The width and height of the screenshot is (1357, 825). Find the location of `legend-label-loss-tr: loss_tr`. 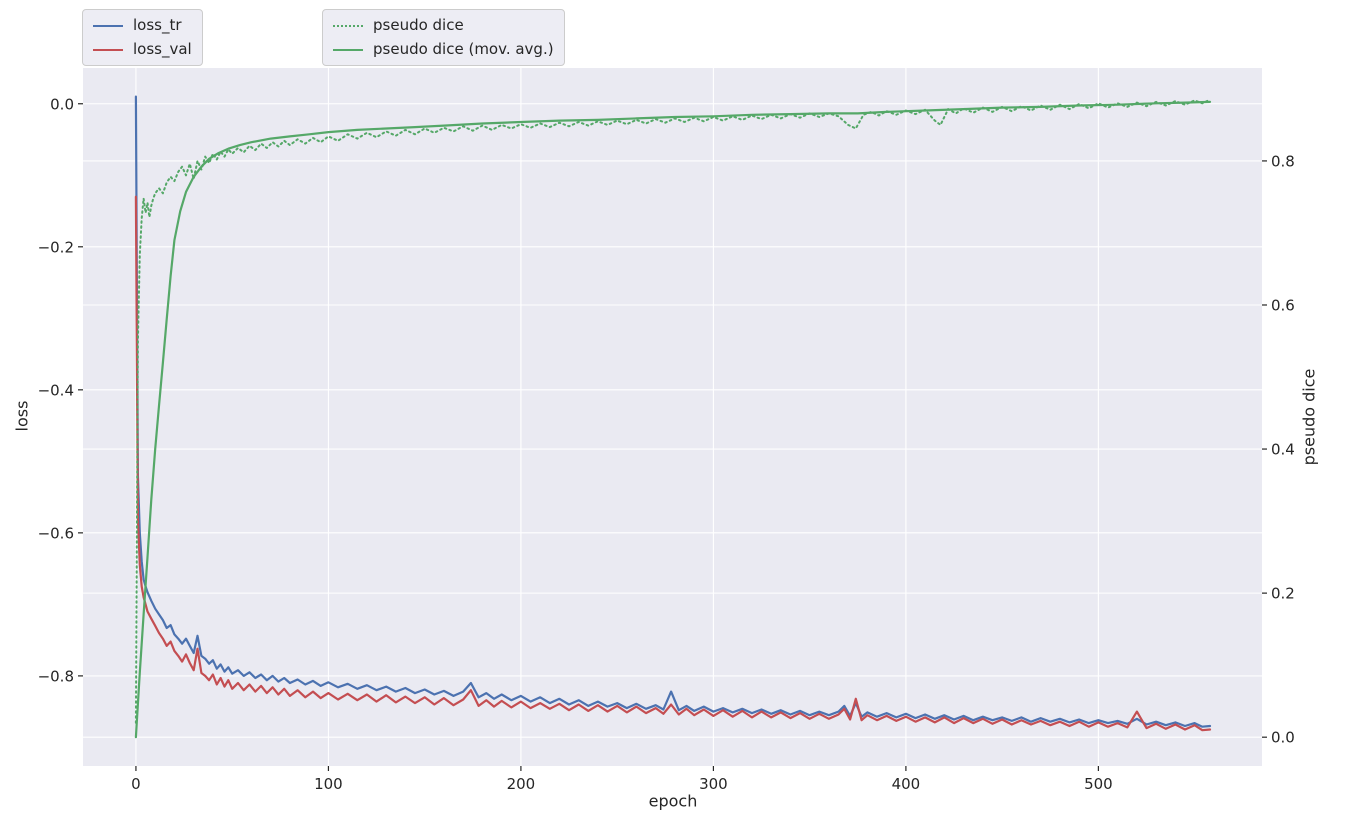

legend-label-loss-tr: loss_tr is located at coordinates (157, 25).